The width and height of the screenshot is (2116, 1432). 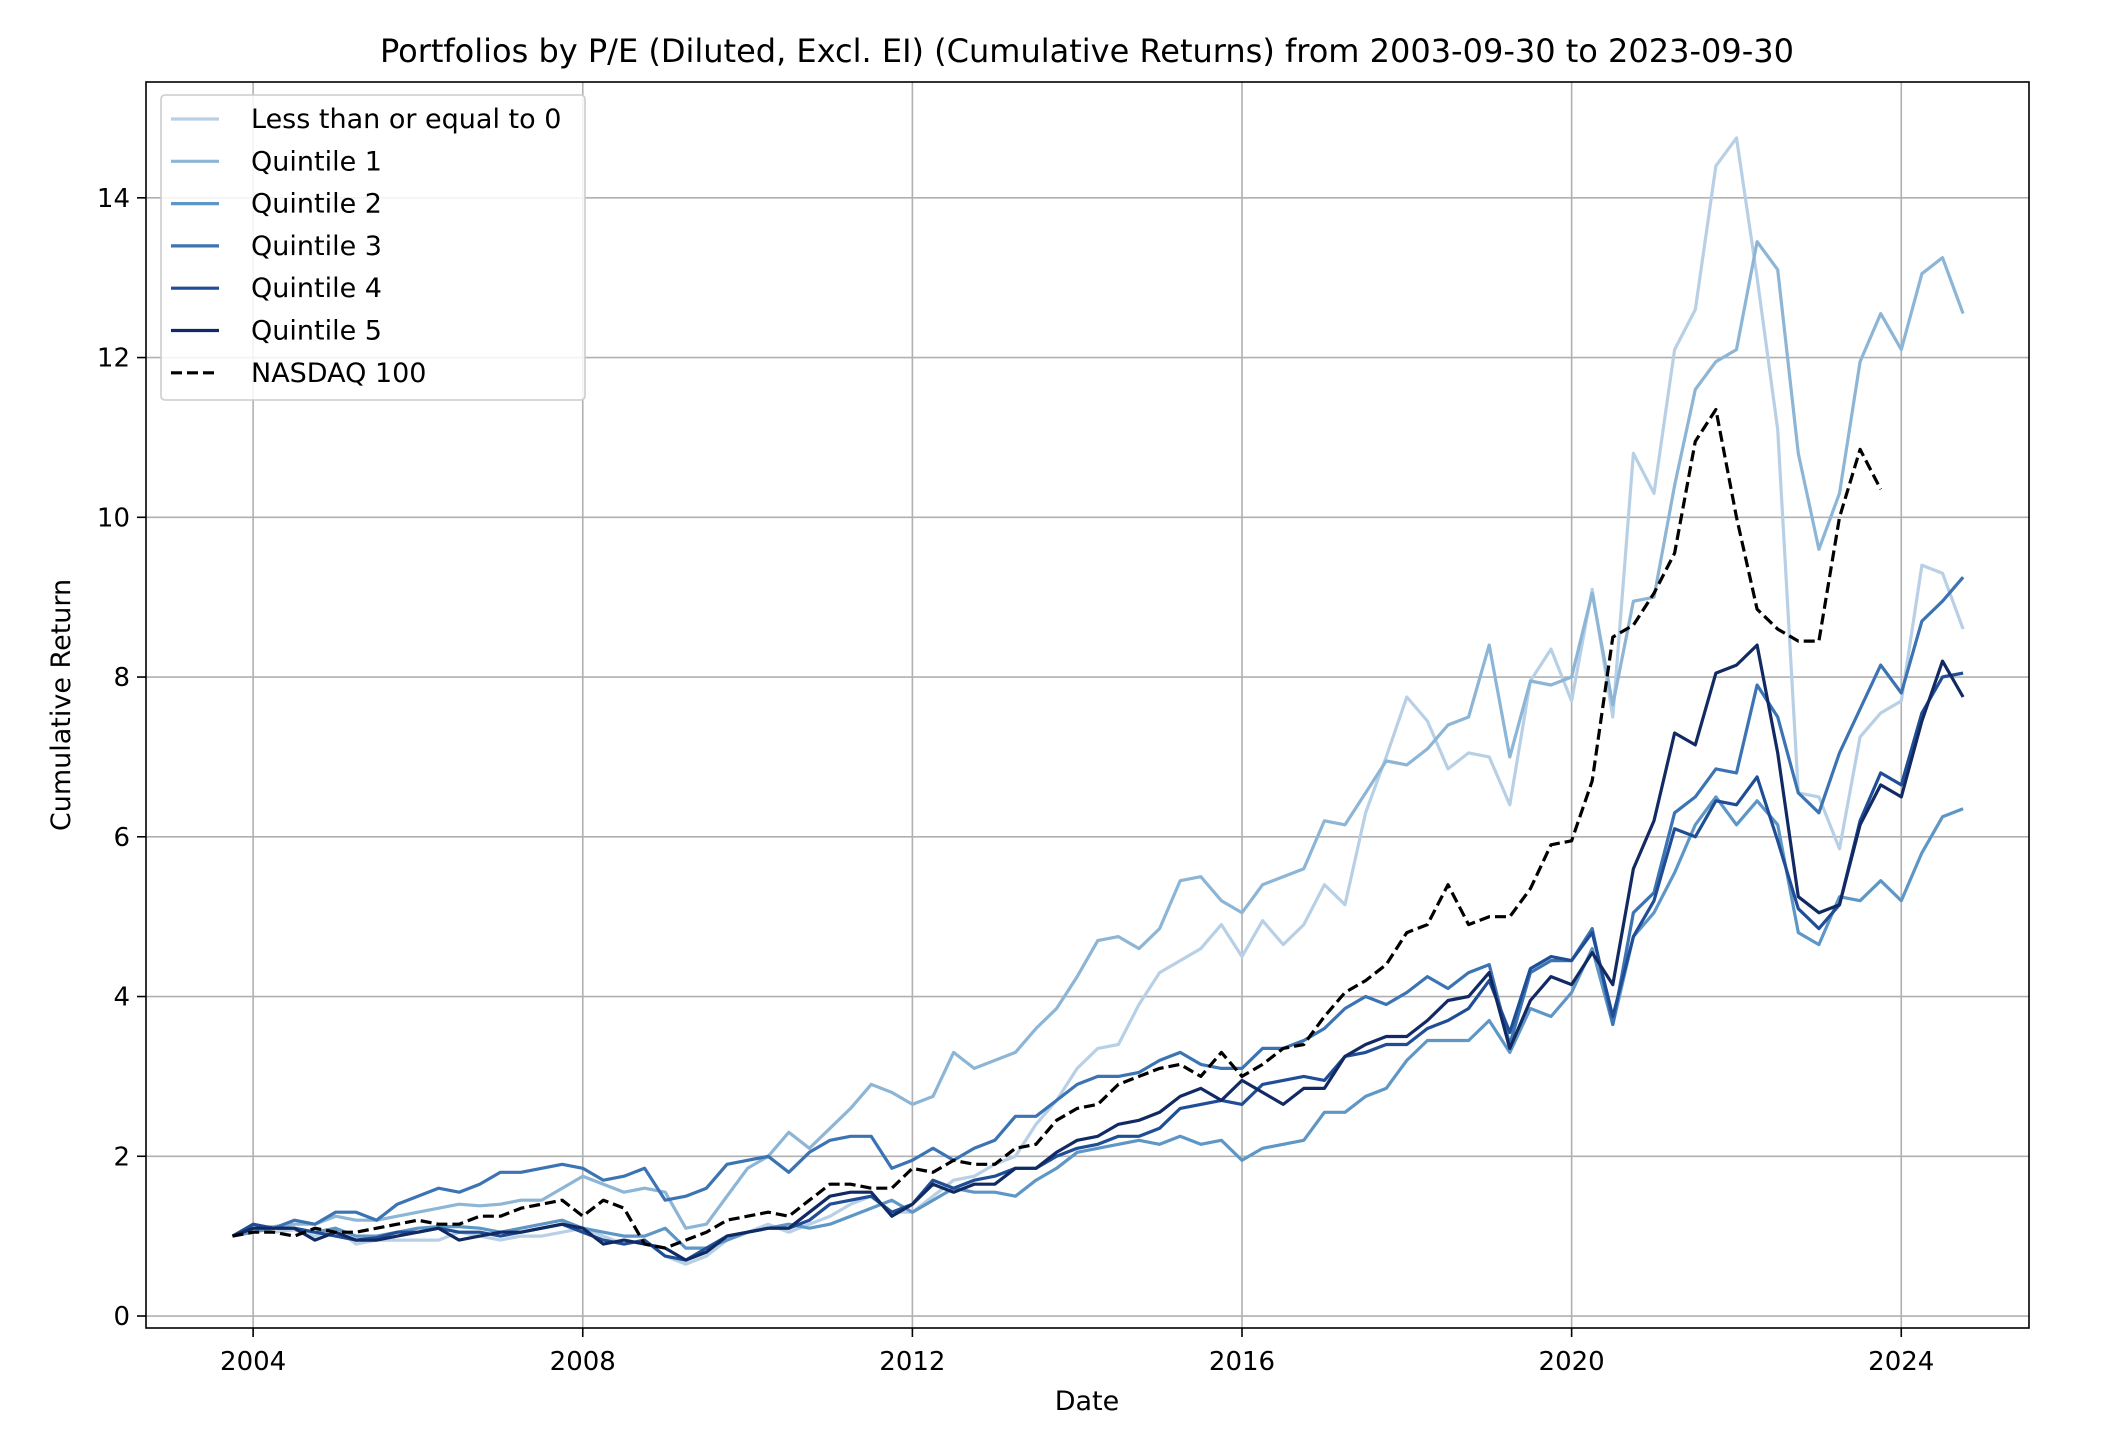 What do you see at coordinates (316, 204) in the screenshot?
I see `legend-label-quintile-2: Quintile 2` at bounding box center [316, 204].